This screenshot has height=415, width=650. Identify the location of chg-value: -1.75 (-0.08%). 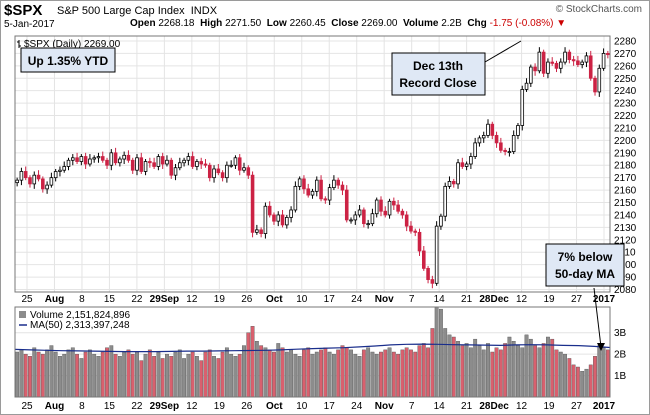
(521, 23).